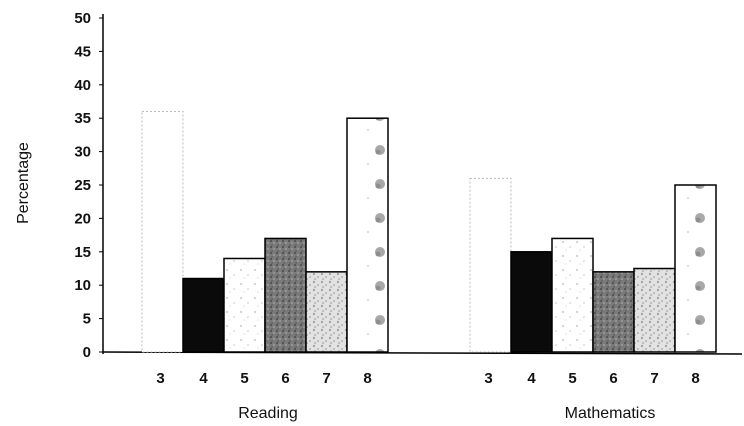 The width and height of the screenshot is (744, 426). I want to click on y-axis-title: Percentage, so click(23, 183).